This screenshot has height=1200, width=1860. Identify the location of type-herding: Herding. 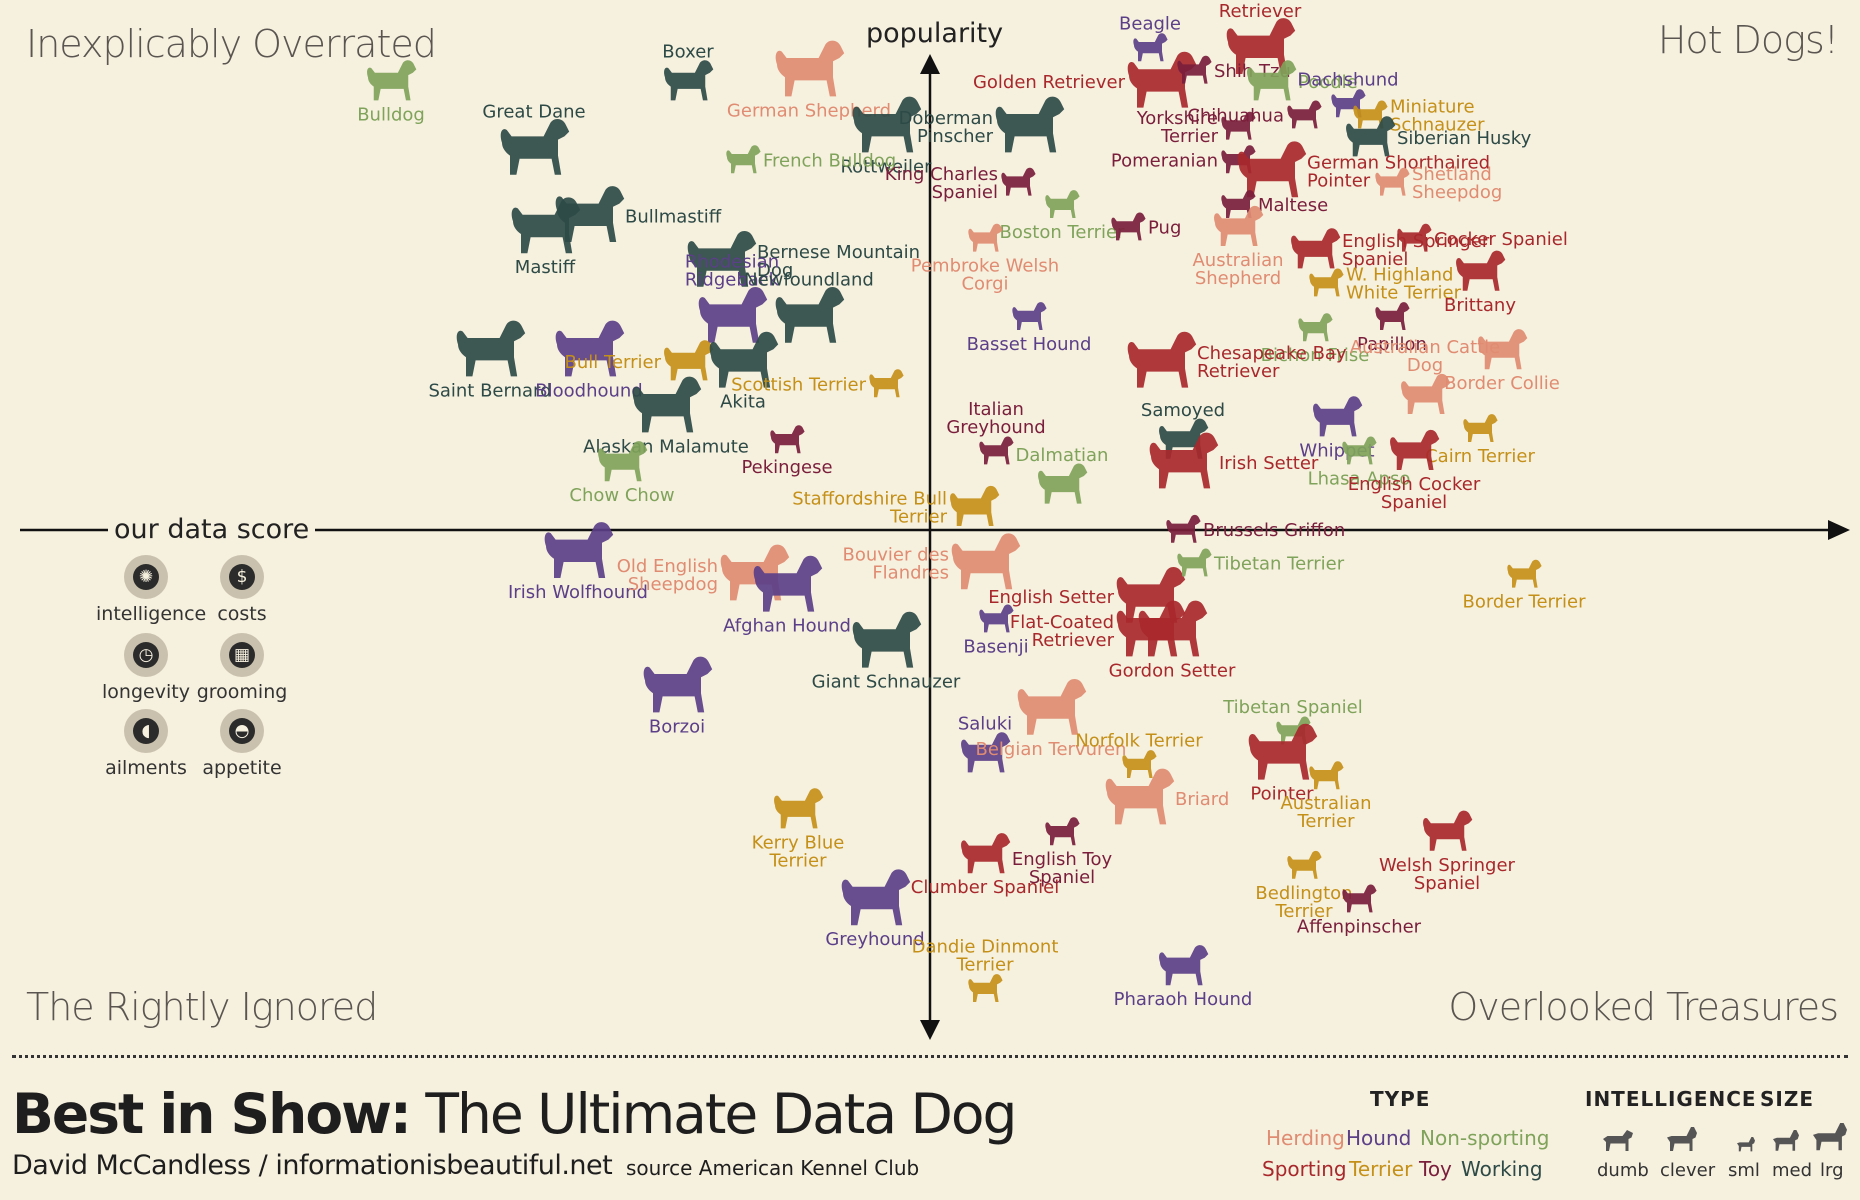
(1305, 1138).